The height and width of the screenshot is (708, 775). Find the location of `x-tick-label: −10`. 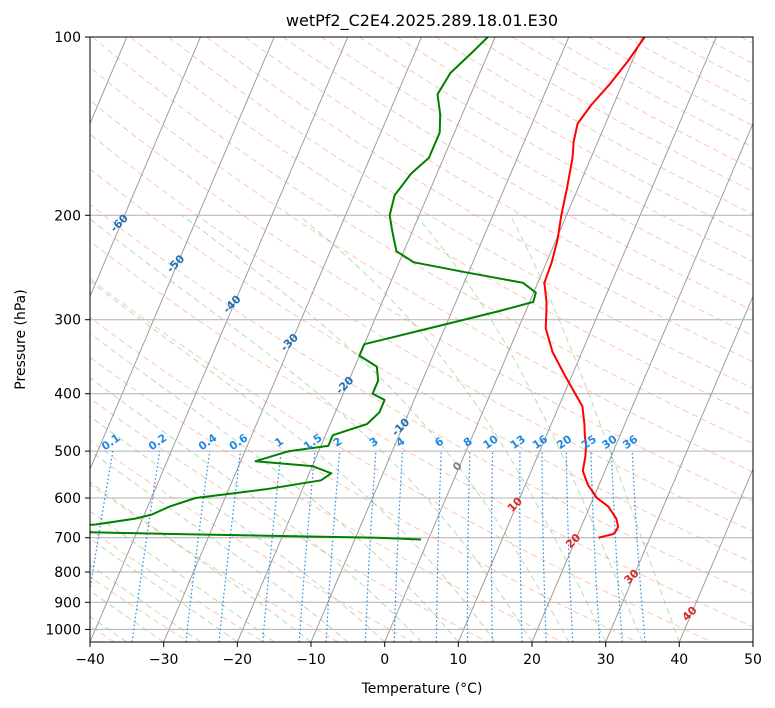

x-tick-label: −10 is located at coordinates (311, 660).